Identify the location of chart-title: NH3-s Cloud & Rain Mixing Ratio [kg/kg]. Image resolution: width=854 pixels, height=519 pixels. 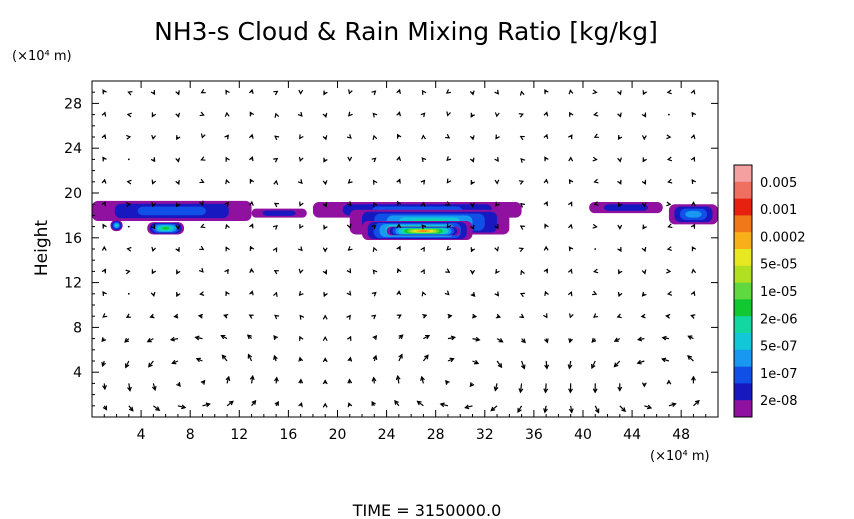
(406, 31).